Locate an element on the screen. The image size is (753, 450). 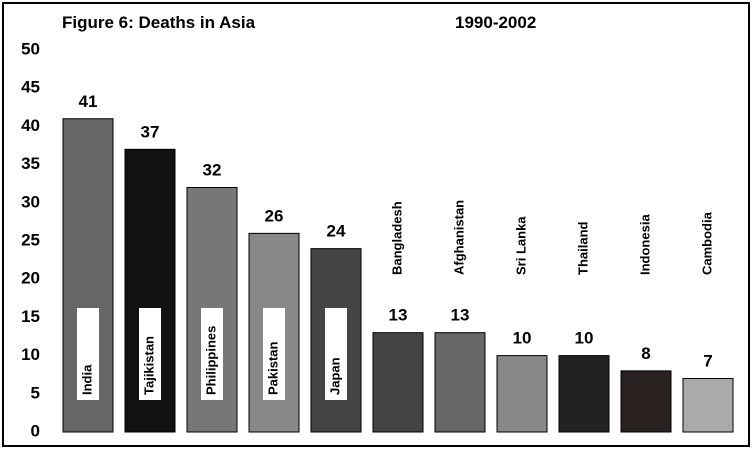
value-label: 24 is located at coordinates (336, 231).